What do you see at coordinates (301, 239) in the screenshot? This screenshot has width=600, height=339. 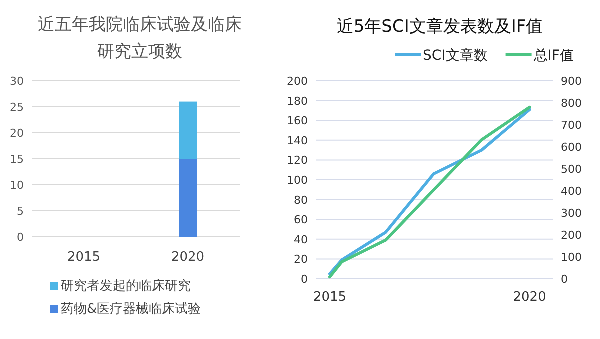 I see `y-tick-label: 40` at bounding box center [301, 239].